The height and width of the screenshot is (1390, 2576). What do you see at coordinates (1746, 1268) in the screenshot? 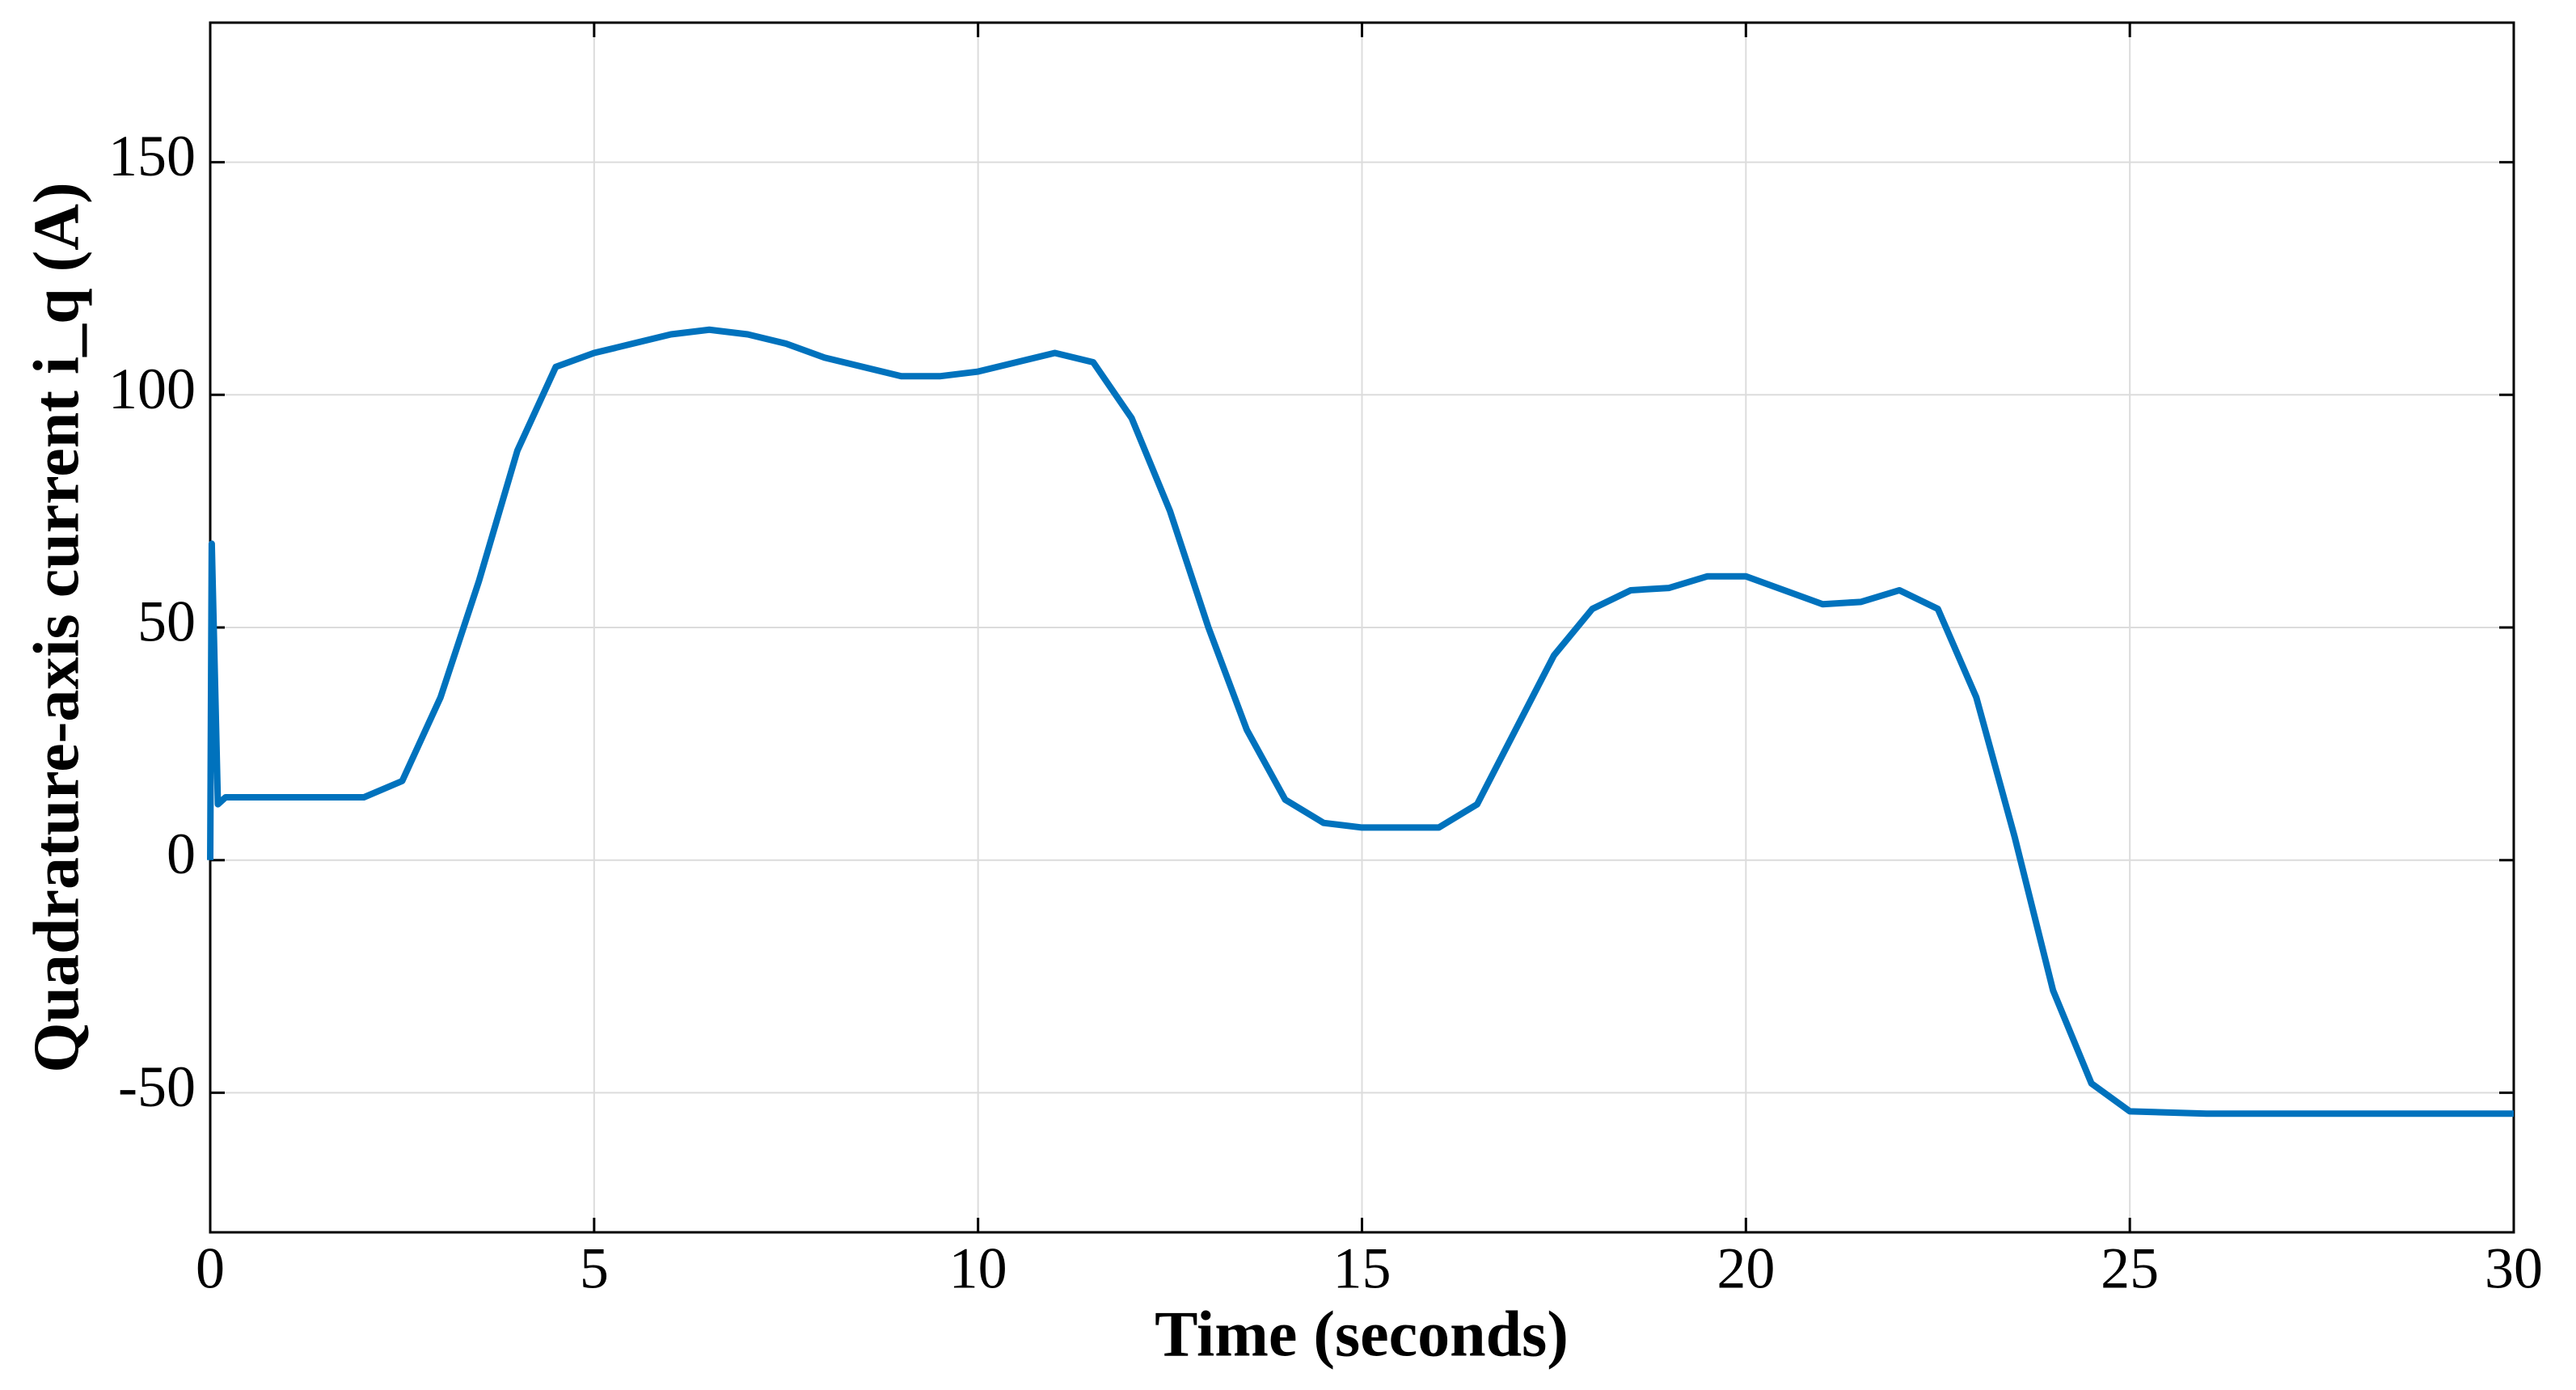
I see `x-tick-label: 20` at bounding box center [1746, 1268].